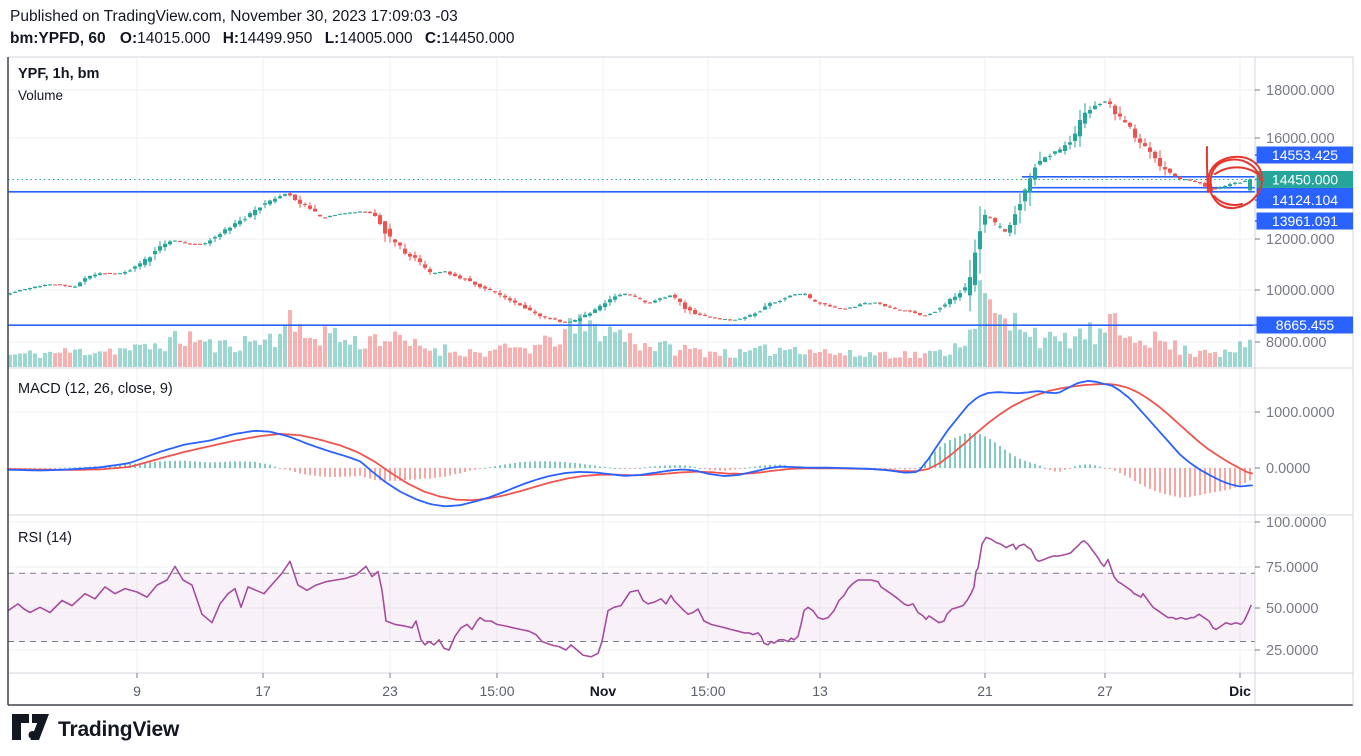 The width and height of the screenshot is (1361, 756). I want to click on svg-text: 50.0000, so click(1292, 609).